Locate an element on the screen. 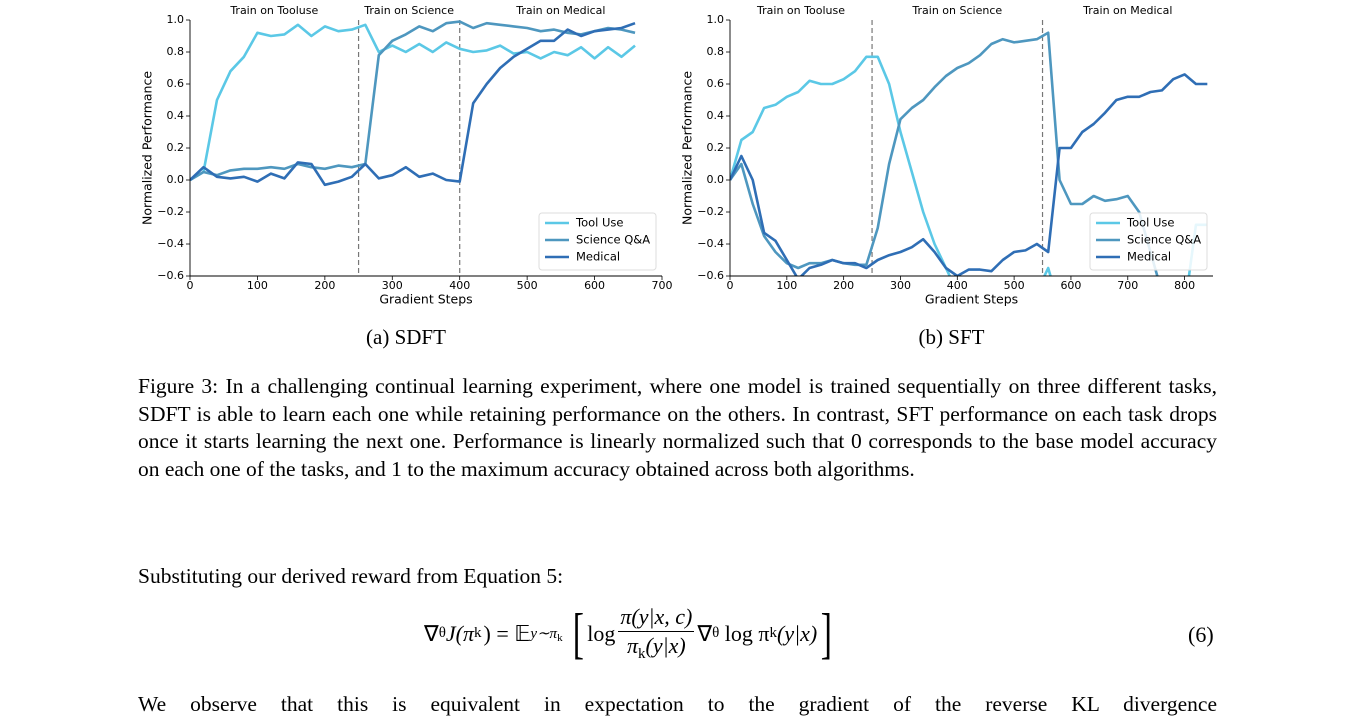  subcaption: (a) SDFT is located at coordinates (406, 337).